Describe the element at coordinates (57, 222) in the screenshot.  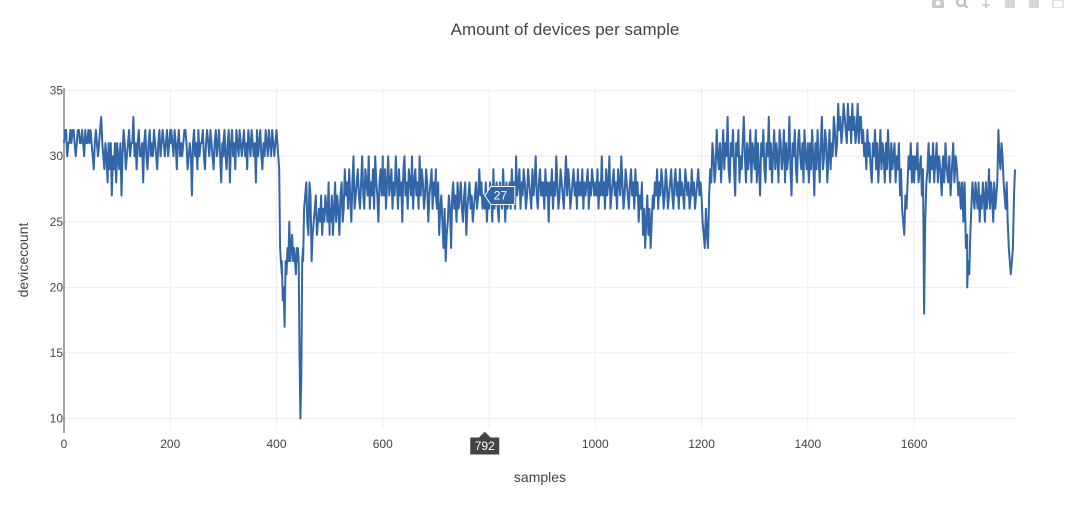
I see `y-tick-label: 25` at that location.